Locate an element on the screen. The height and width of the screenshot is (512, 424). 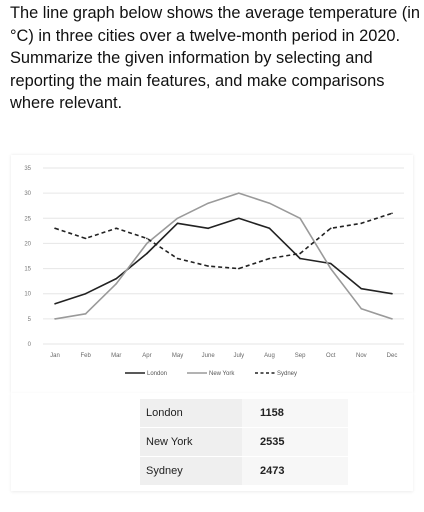
x-tick-label: Sep is located at coordinates (300, 356).